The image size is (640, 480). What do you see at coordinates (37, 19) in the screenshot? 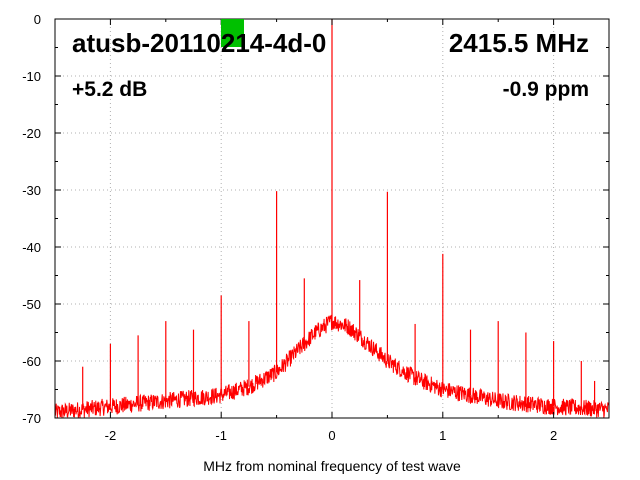
I see `y-tick-label: 0` at bounding box center [37, 19].